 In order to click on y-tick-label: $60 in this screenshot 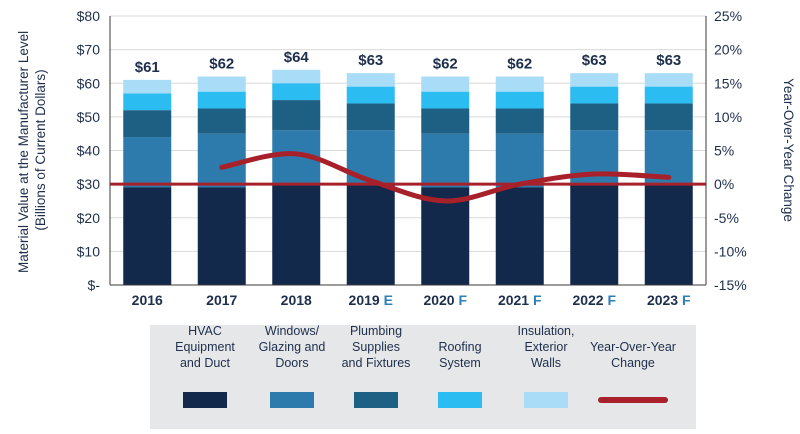, I will do `click(89, 83)`.